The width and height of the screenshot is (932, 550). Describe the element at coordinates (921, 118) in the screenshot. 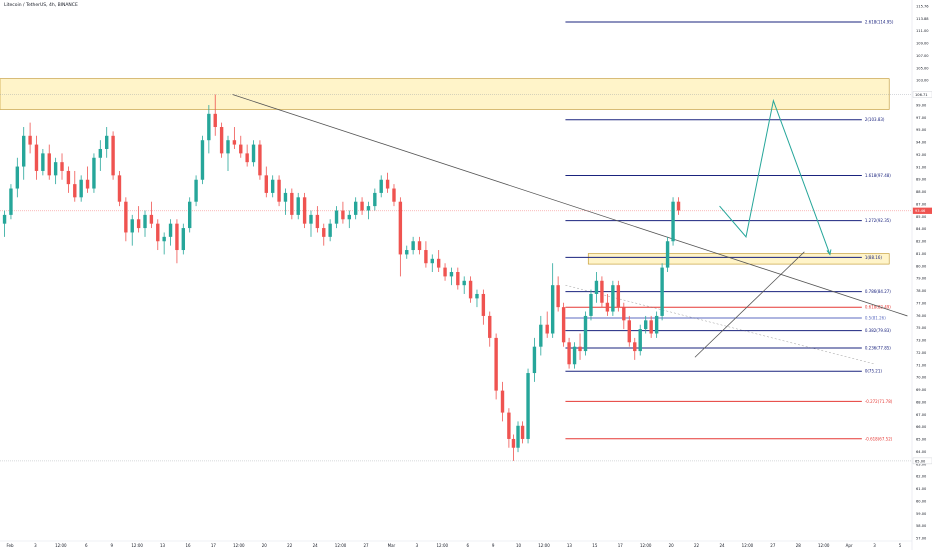

I see `price-tick-label: 97.00` at that location.